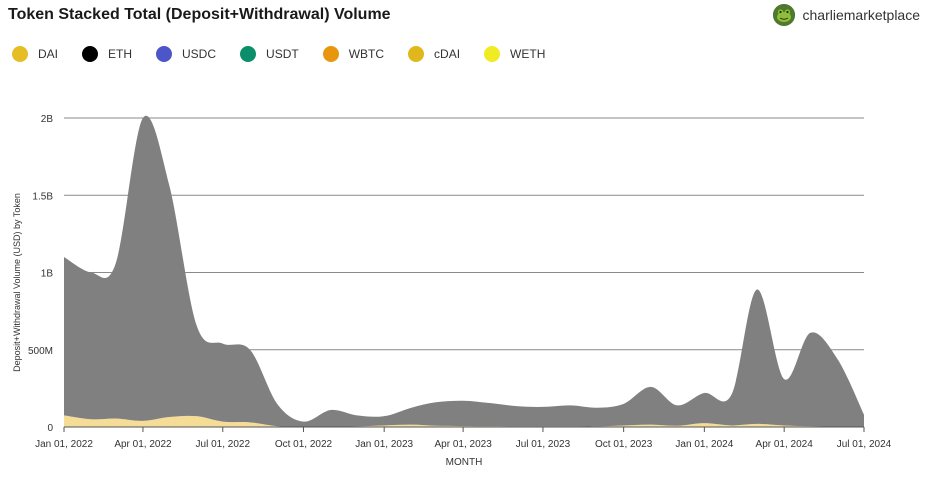 This screenshot has height=481, width=928. I want to click on y-tick-label: 2B, so click(47, 119).